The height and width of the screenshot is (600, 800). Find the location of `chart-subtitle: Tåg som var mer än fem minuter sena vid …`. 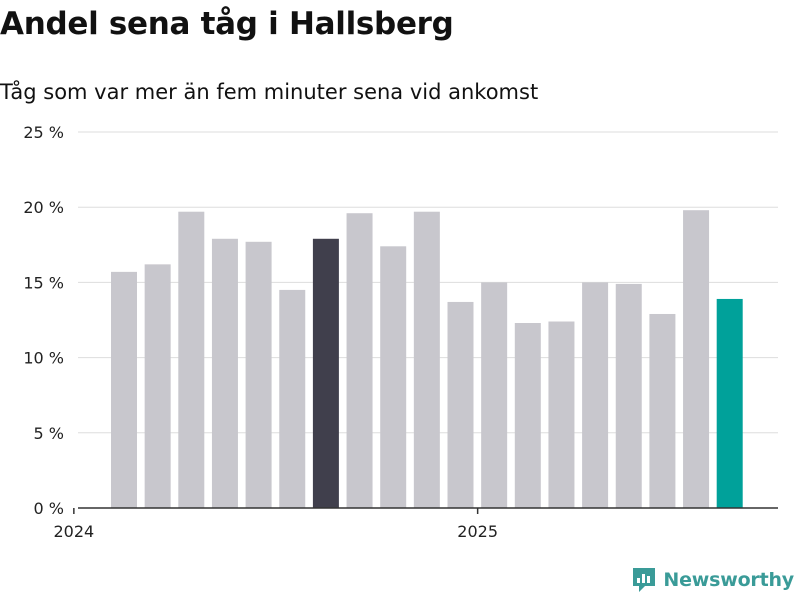

chart-subtitle: Tåg som var mer än fem minuter sena vid … is located at coordinates (269, 92).